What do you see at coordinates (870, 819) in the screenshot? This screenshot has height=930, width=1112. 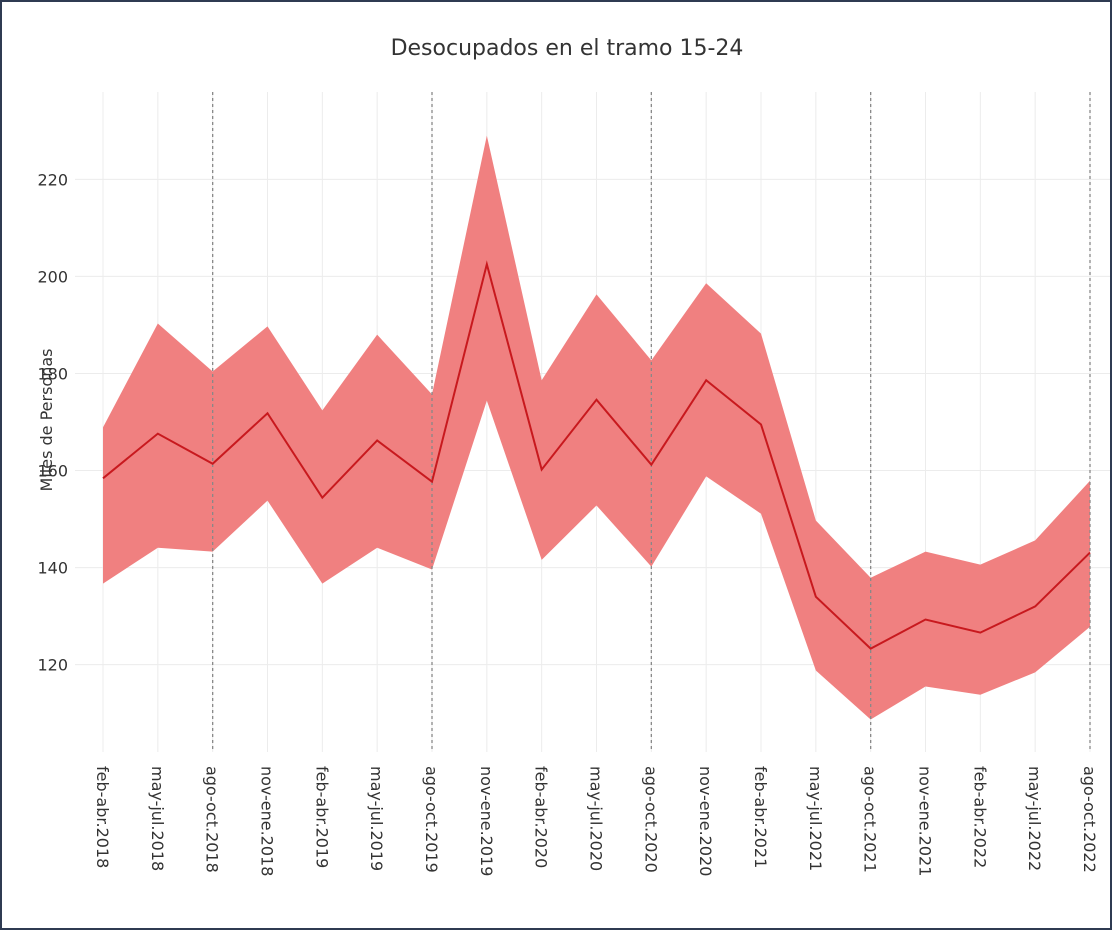 I see `x-tick-label: ago-oct.2021` at bounding box center [870, 819].